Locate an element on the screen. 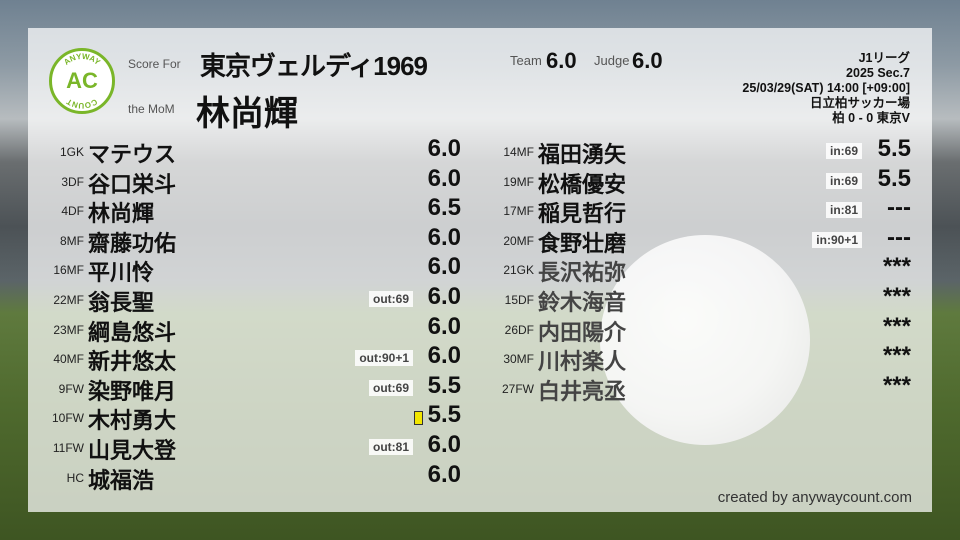  player-row: 17MF 稲見哲行 in:81 --- is located at coordinates (694, 210).